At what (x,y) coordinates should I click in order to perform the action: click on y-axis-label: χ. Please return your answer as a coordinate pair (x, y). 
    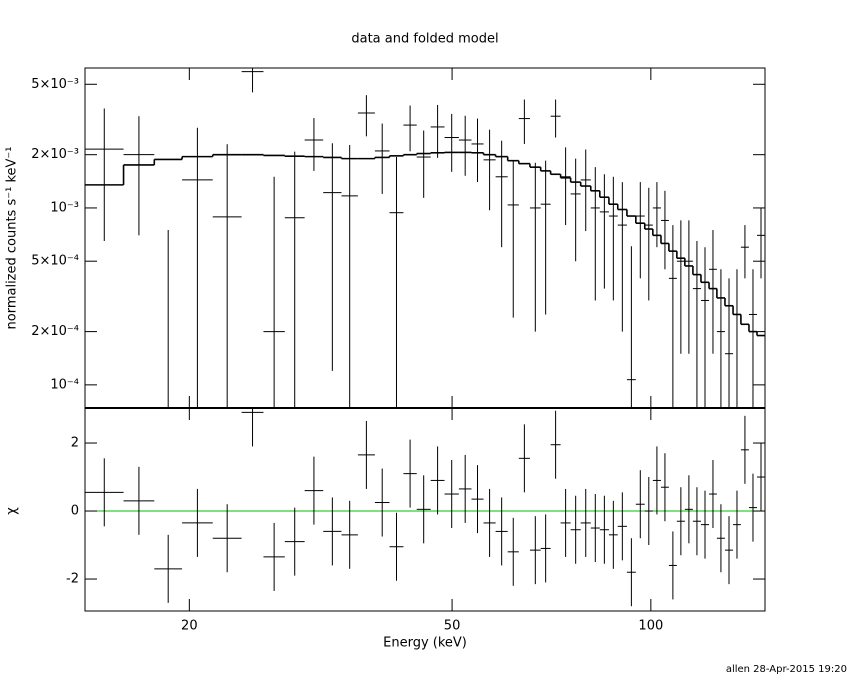
    Looking at the image, I should click on (12, 511).